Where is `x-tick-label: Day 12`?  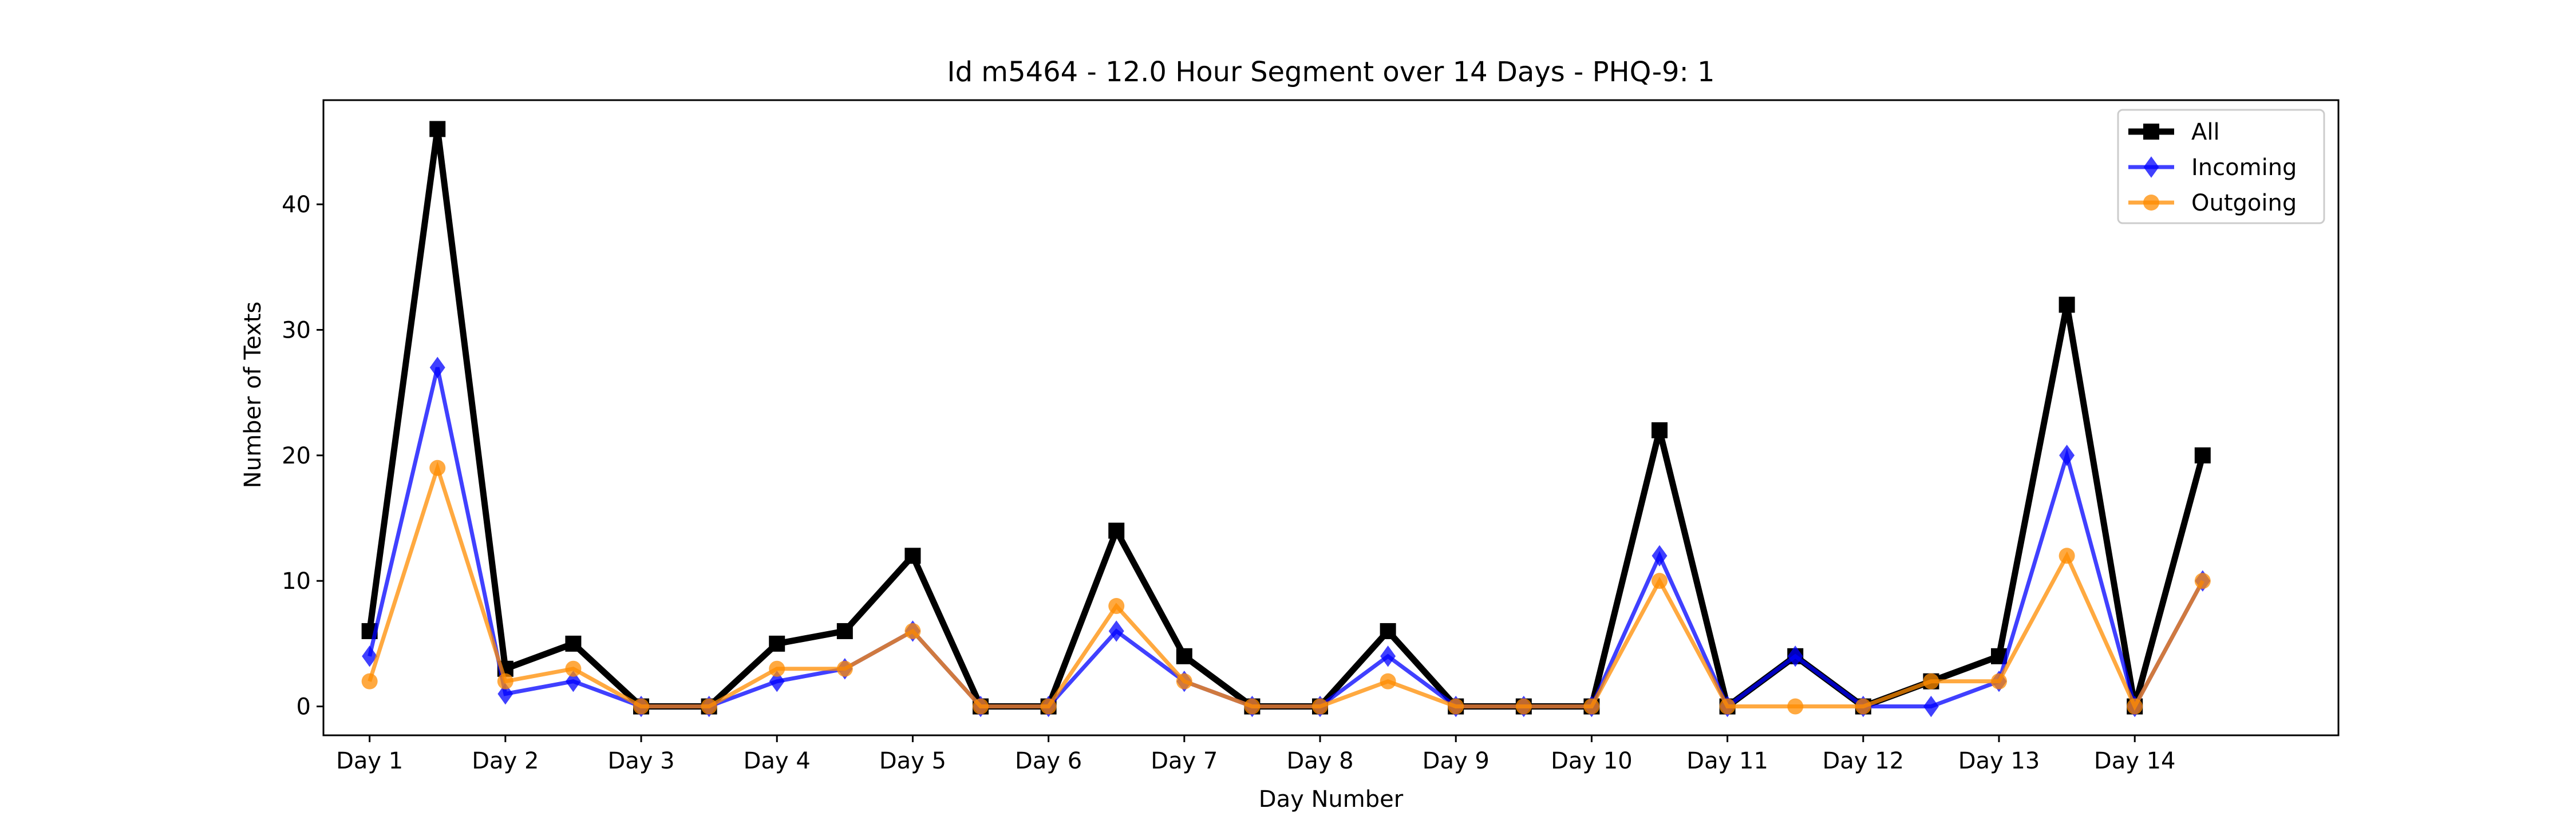 x-tick-label: Day 12 is located at coordinates (1864, 761).